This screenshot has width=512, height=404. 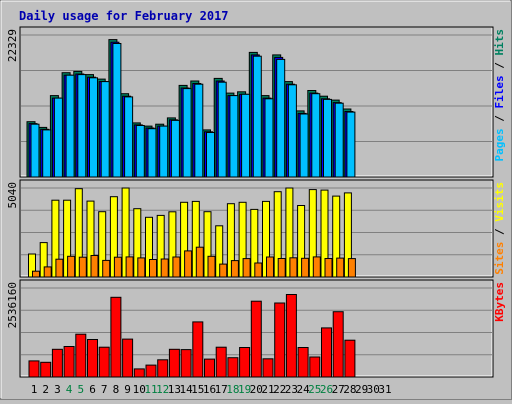 What do you see at coordinates (291, 389) in the screenshot?
I see `day-label-23: 23` at bounding box center [291, 389].